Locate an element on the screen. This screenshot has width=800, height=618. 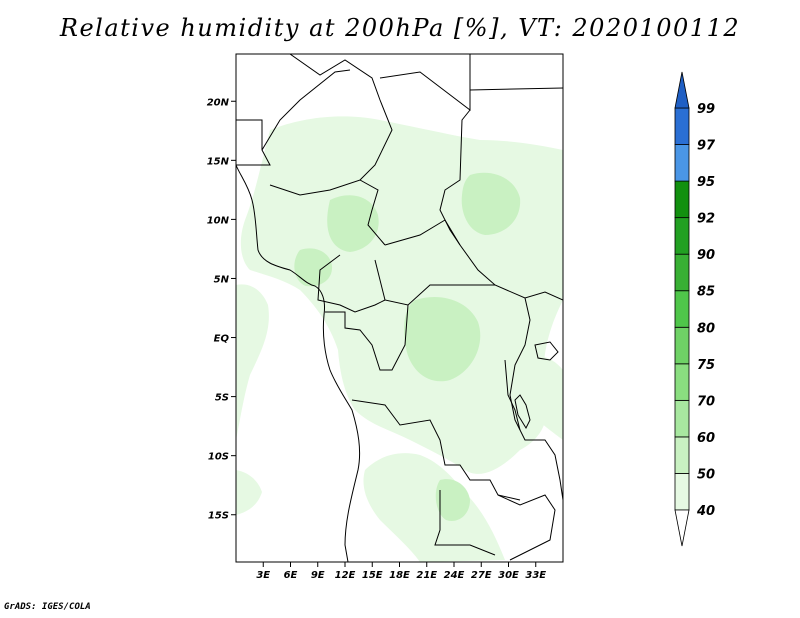
boundary-nile is located at coordinates (455, 150).